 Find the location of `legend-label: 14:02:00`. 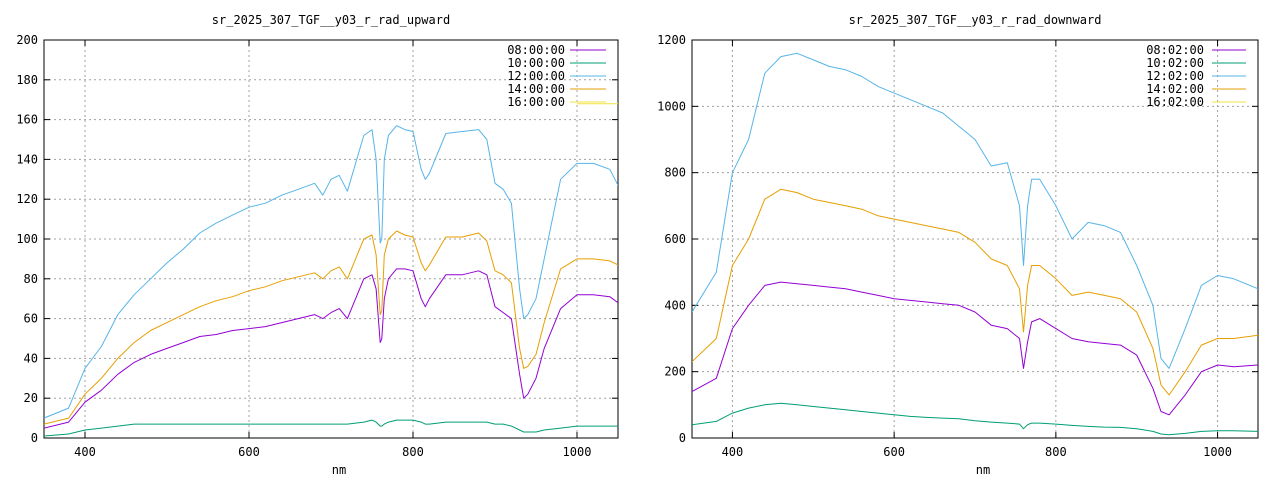

legend-label: 14:02:00 is located at coordinates (1175, 89).